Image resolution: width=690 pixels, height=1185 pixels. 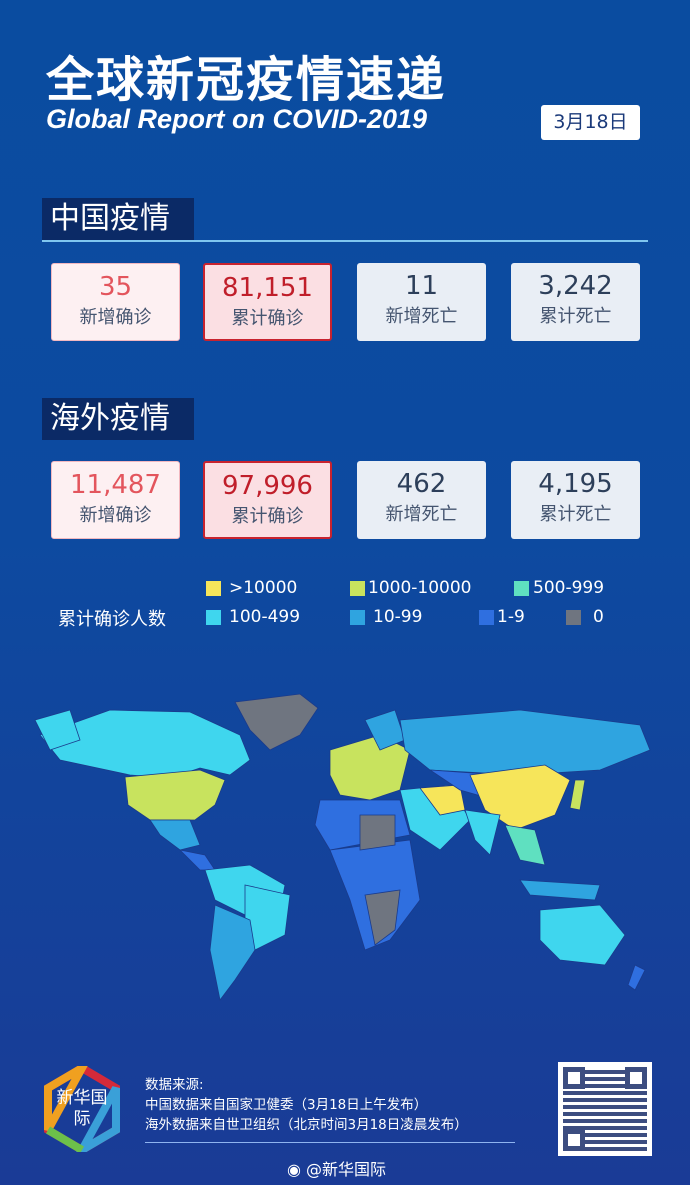 What do you see at coordinates (398, 617) in the screenshot?
I see `legend-label: 10-99` at bounding box center [398, 617].